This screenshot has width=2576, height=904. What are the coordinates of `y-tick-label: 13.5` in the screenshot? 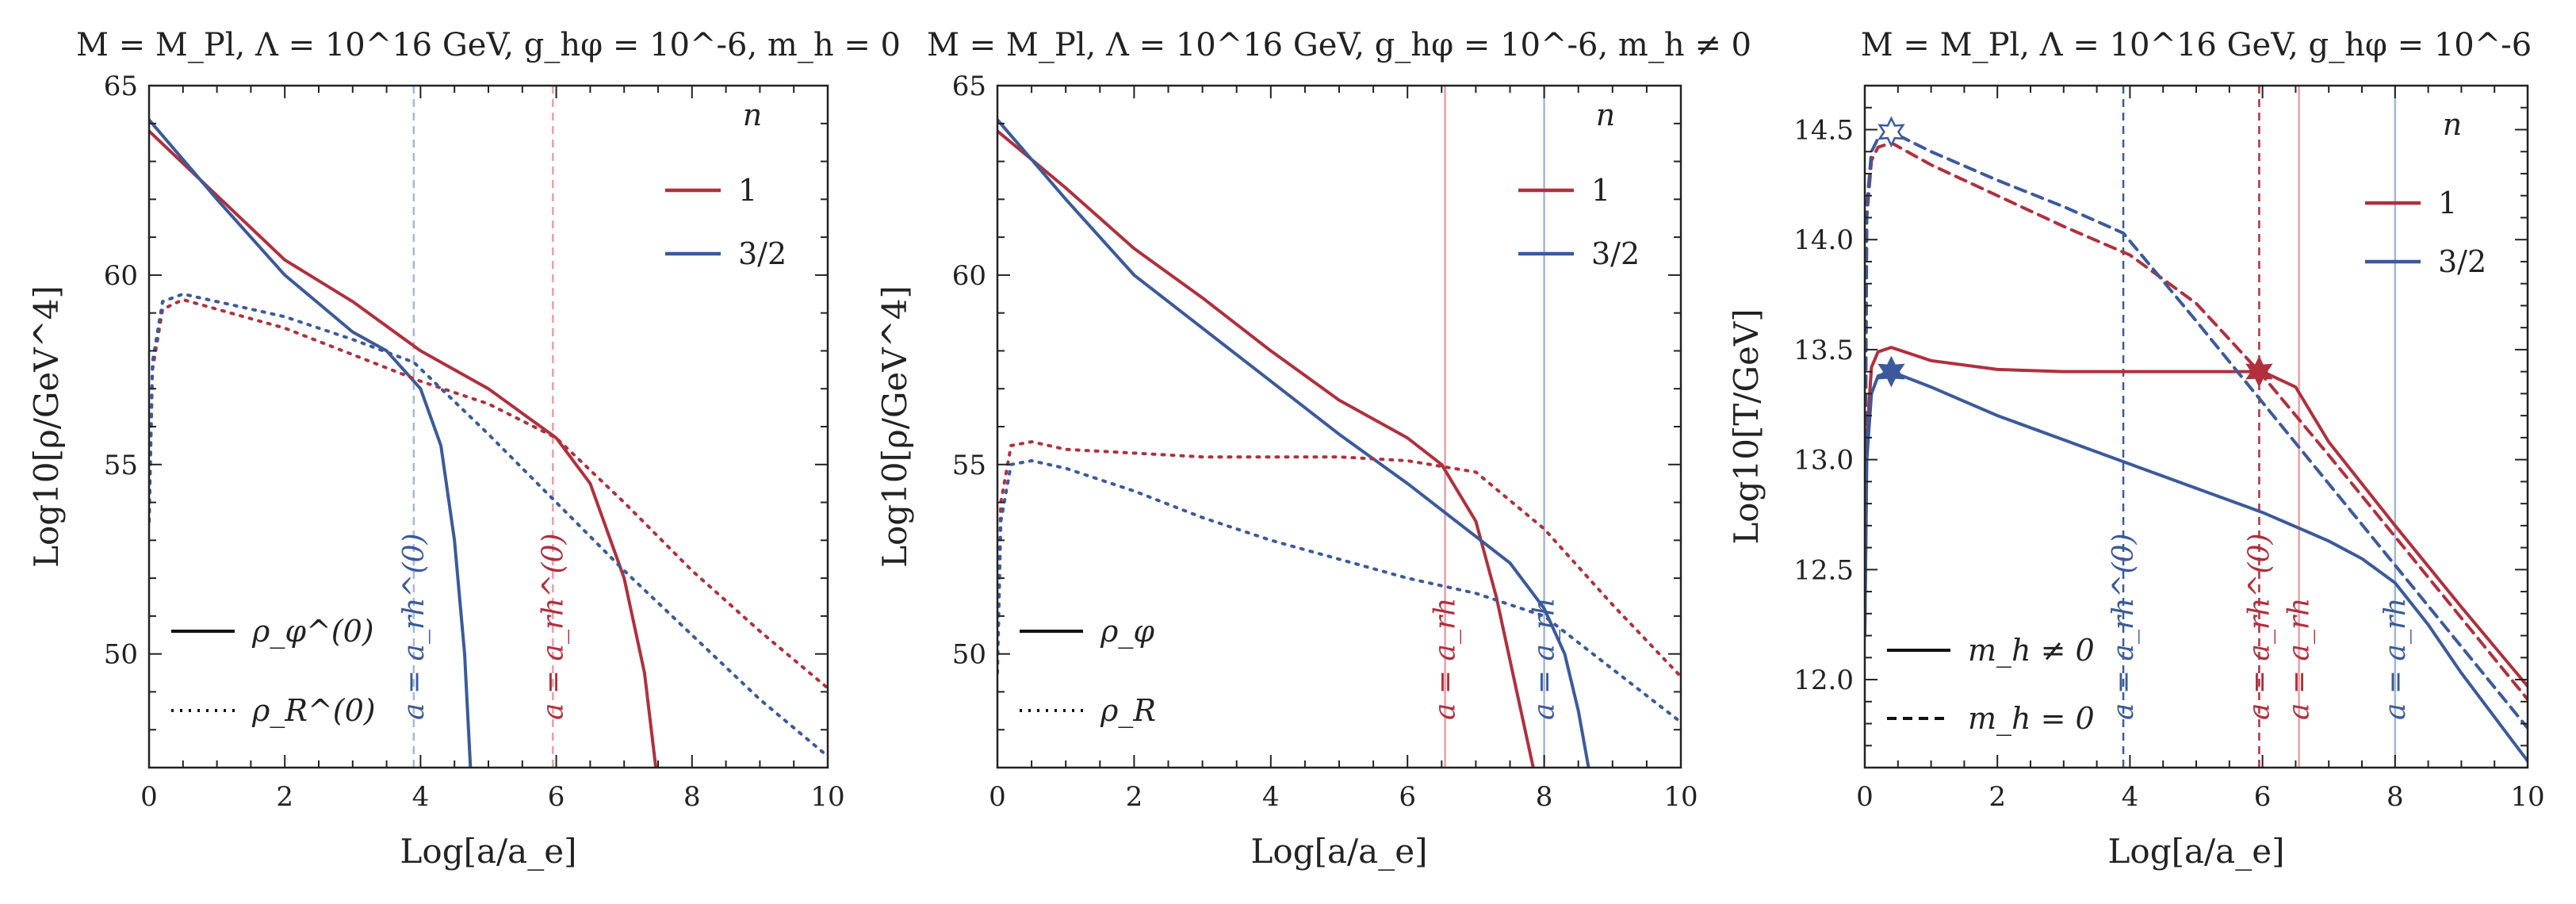 It's located at (1823, 350).